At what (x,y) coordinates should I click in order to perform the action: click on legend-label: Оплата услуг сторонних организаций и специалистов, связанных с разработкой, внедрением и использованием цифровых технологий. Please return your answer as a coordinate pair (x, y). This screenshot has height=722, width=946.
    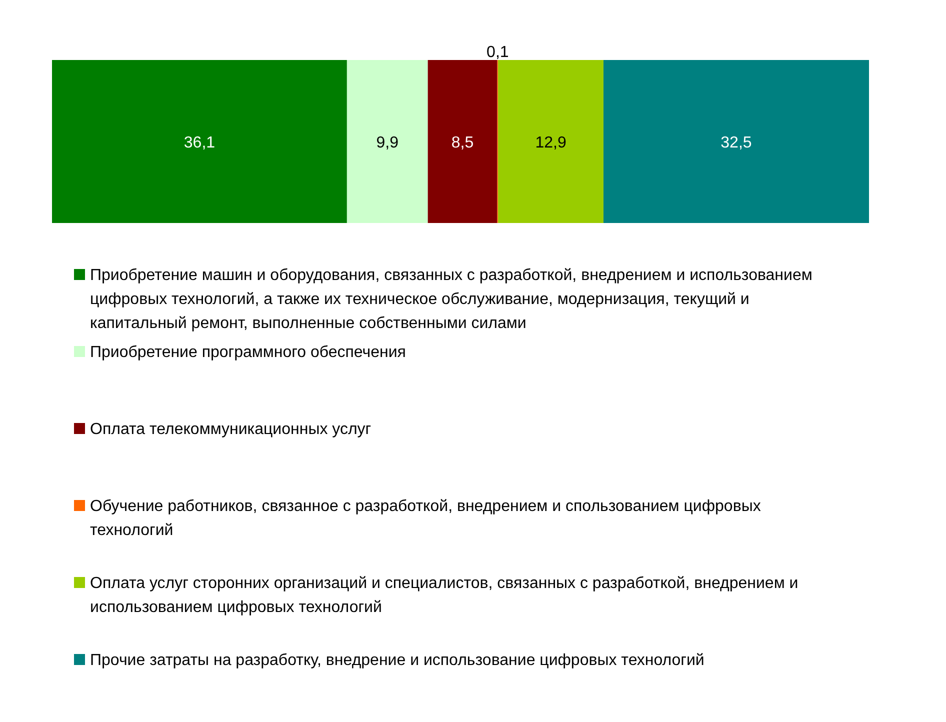
    Looking at the image, I should click on (444, 595).